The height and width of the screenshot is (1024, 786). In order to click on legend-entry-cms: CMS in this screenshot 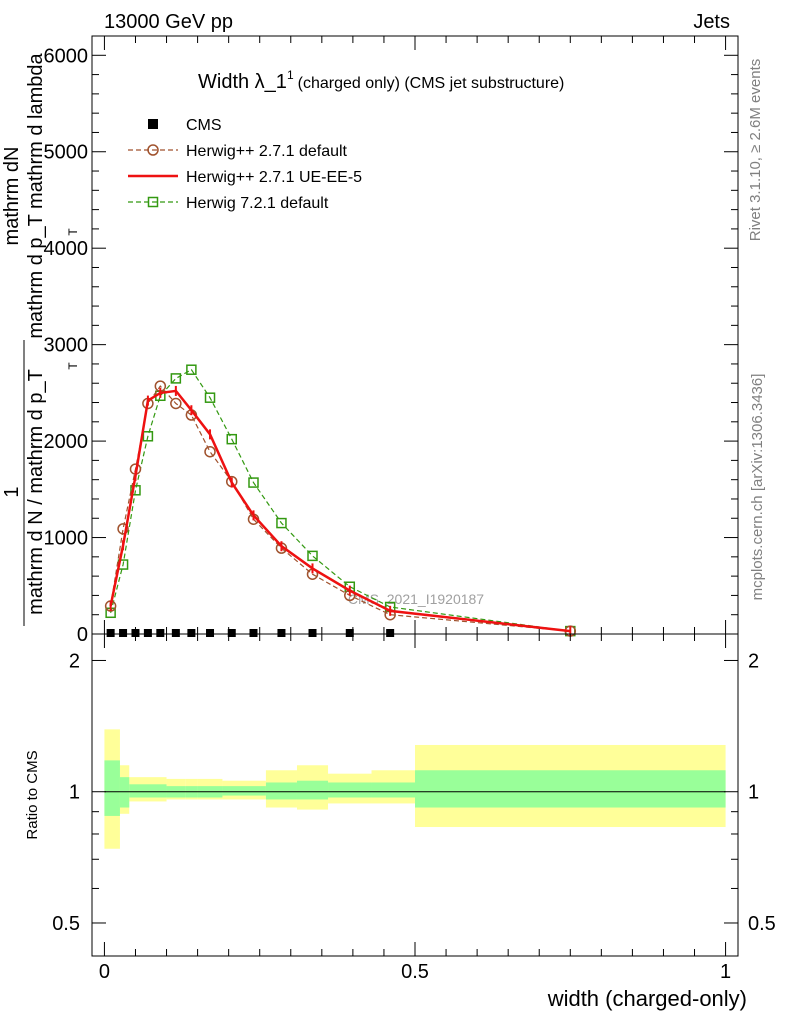, I will do `click(185, 125)`.